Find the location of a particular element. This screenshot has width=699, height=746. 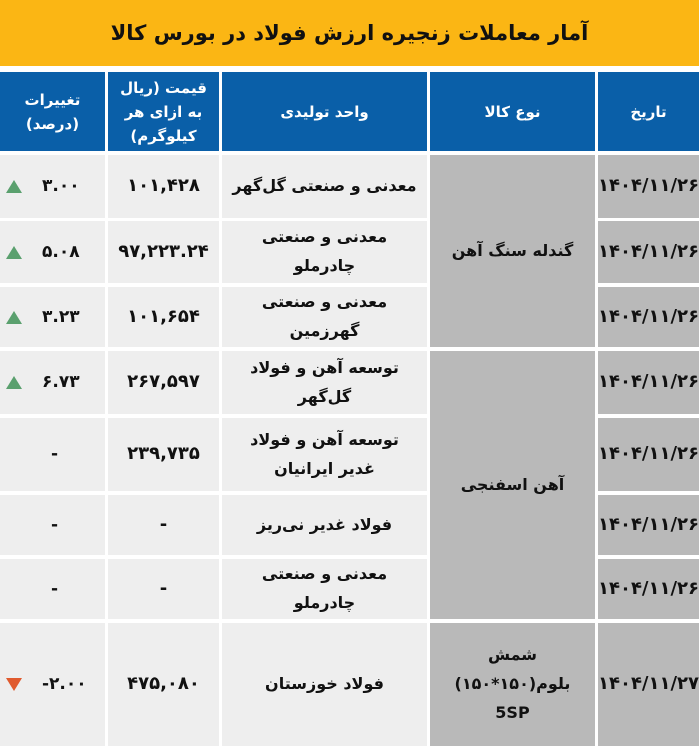

header-type: نوع کالا is located at coordinates (512, 111).